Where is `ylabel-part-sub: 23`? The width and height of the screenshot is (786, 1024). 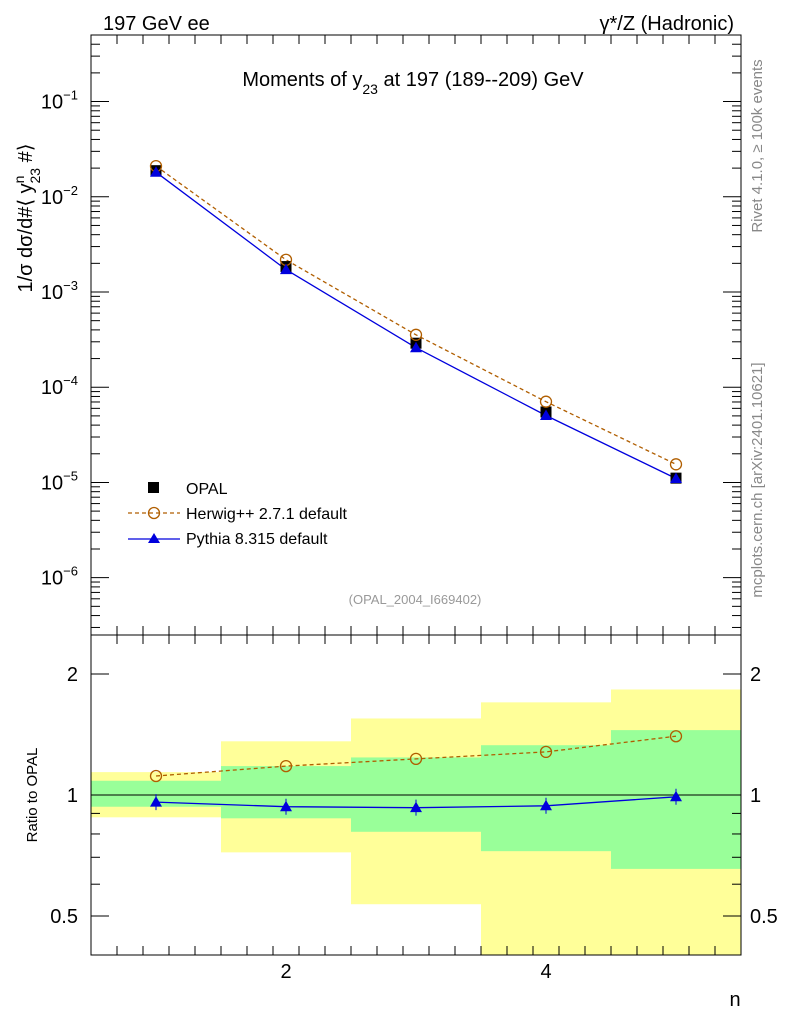 ylabel-part-sub: 23 is located at coordinates (35, 176).